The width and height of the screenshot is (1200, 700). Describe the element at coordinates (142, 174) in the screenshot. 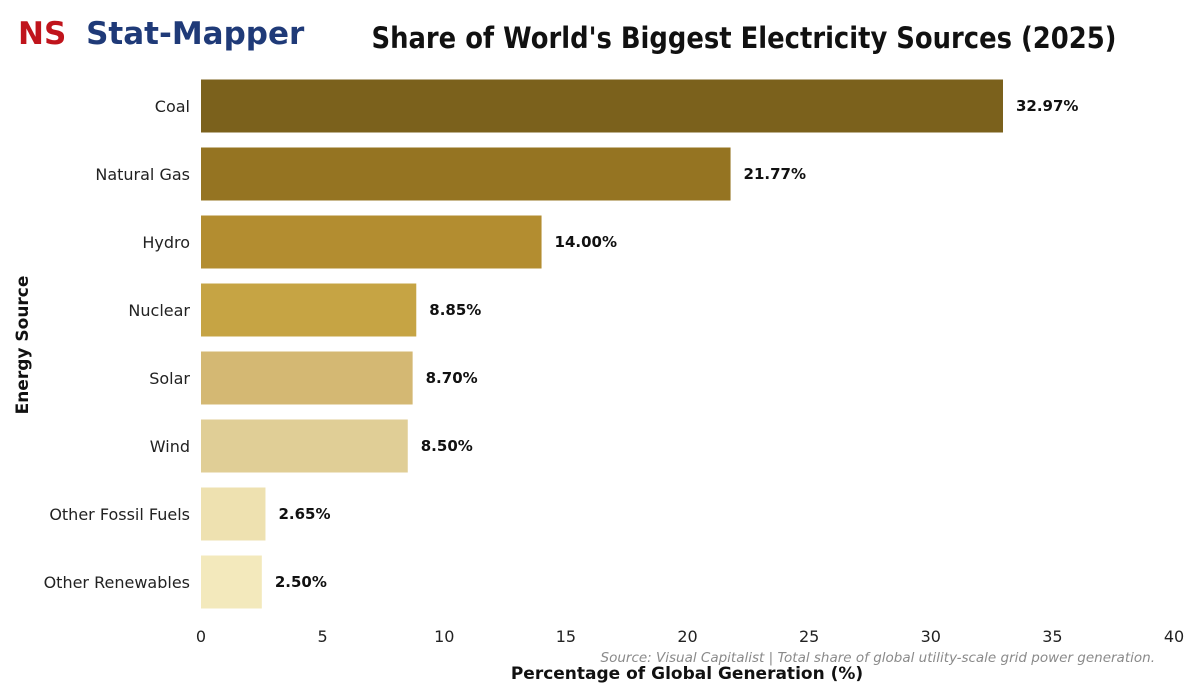

I see `category-label-natural-gas: Natural Gas` at that location.